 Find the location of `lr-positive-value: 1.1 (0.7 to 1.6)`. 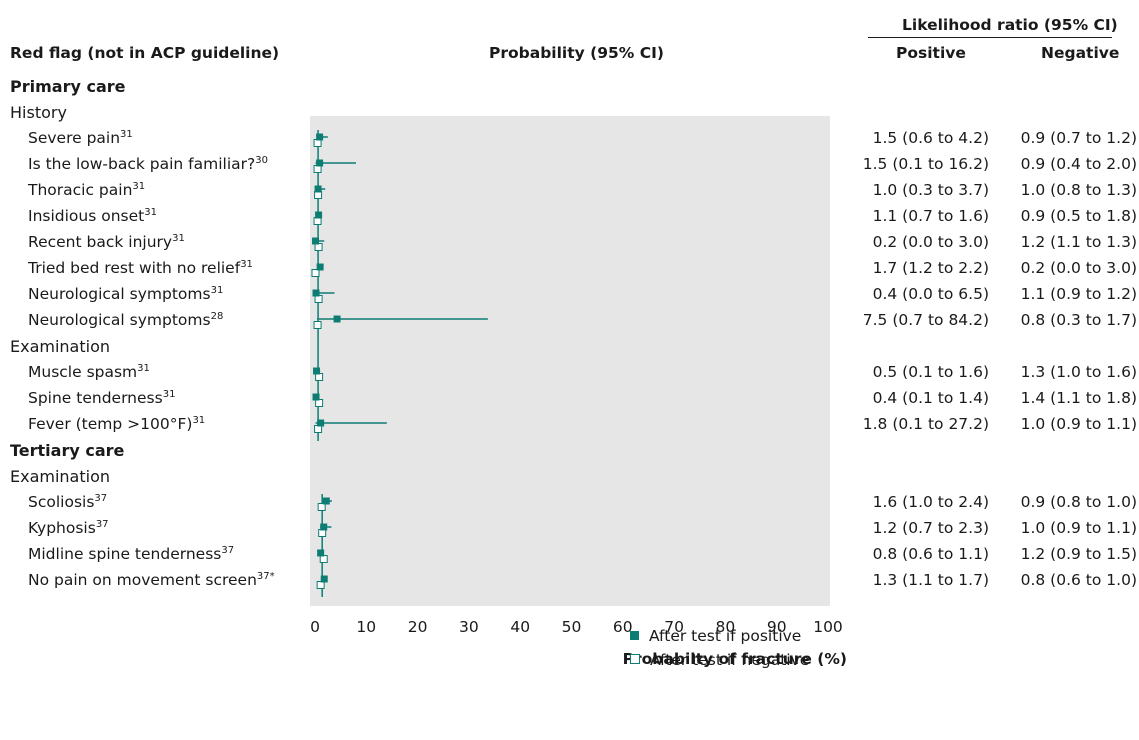

lr-positive-value: 1.1 (0.7 to 1.6) is located at coordinates (930, 216).